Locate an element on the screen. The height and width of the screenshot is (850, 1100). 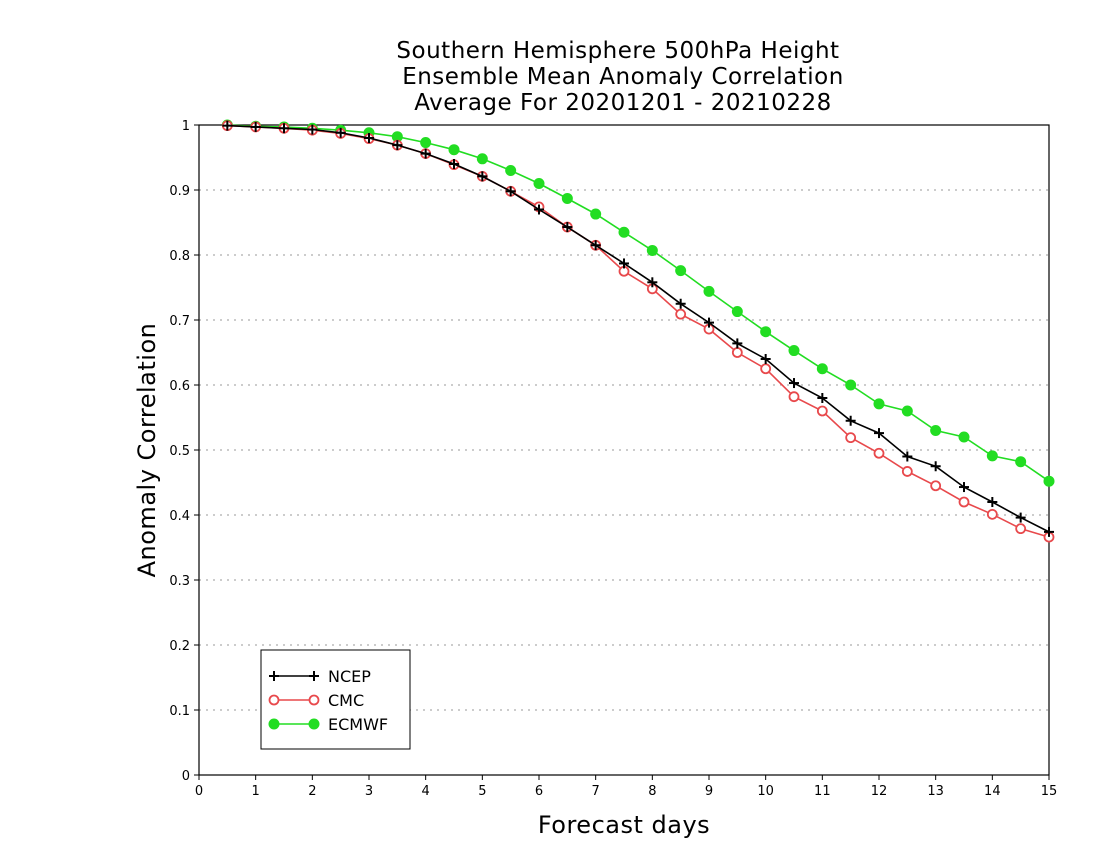
legend-label-ecmwf: ECMWF is located at coordinates (358, 724).